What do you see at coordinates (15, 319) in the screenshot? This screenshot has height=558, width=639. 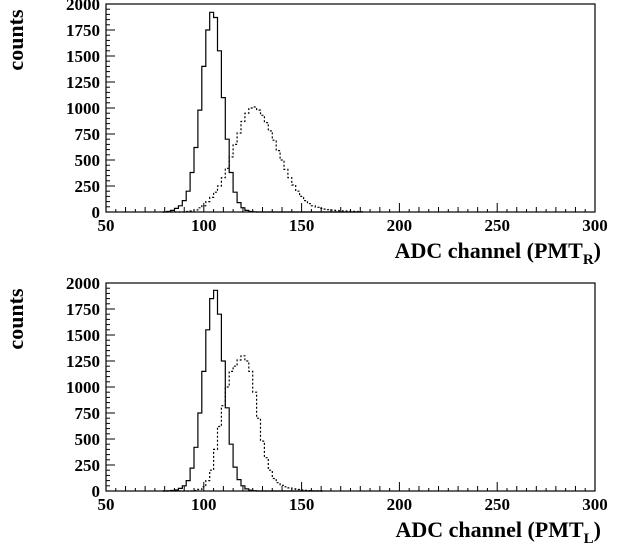 I see `bottom-y-axis-label: counts` at bounding box center [15, 319].